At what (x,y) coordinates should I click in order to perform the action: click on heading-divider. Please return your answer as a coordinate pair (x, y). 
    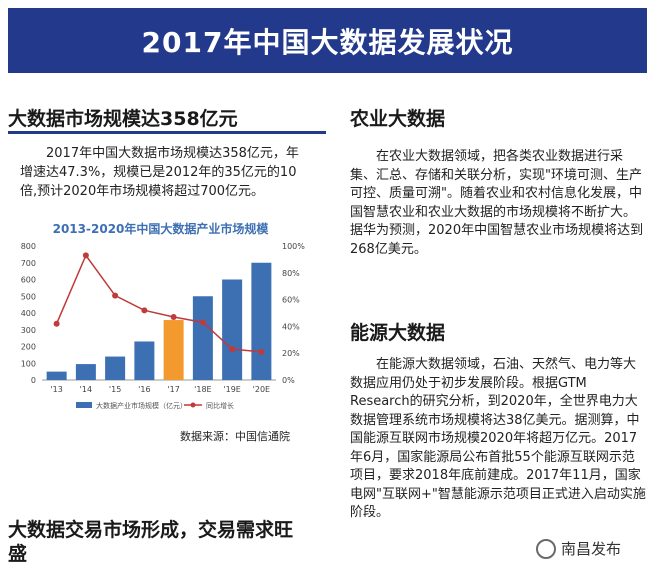
    Looking at the image, I should click on (167, 132).